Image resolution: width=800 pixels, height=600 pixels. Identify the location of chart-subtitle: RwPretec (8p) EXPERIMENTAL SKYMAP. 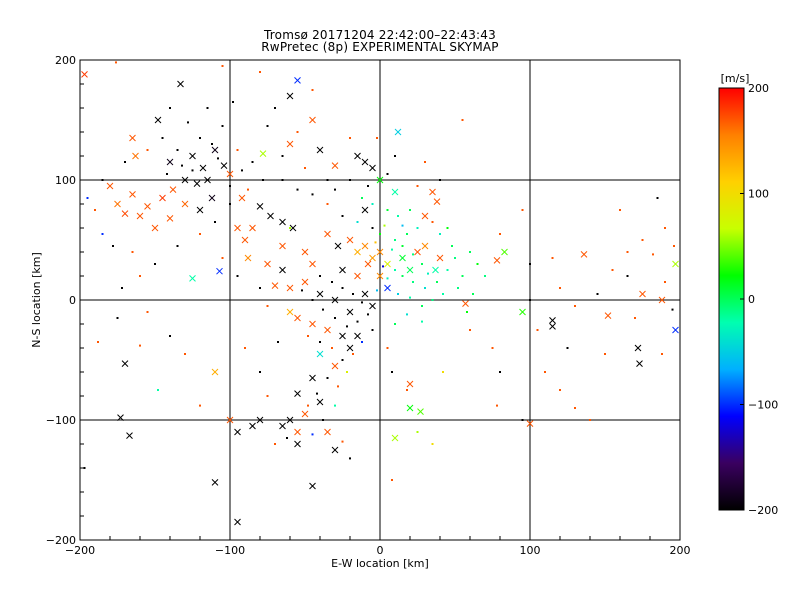
(380, 47).